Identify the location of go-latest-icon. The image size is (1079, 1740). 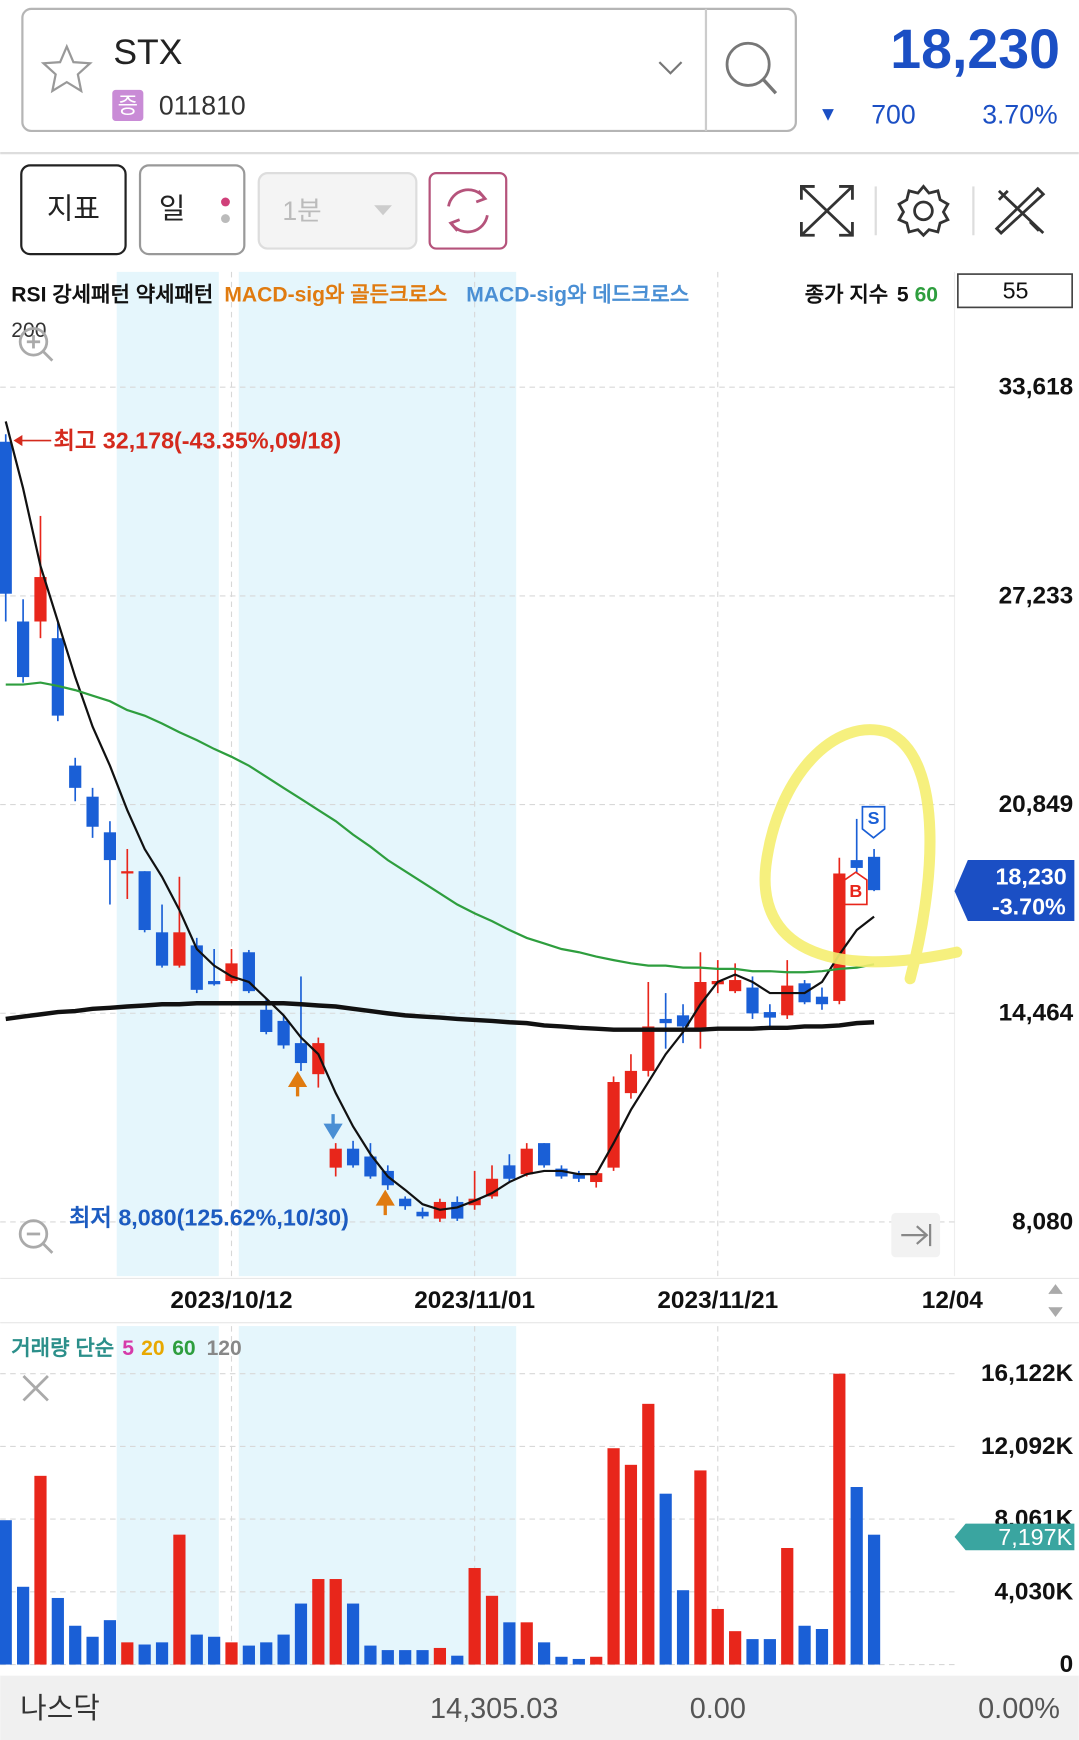
(916, 1235).